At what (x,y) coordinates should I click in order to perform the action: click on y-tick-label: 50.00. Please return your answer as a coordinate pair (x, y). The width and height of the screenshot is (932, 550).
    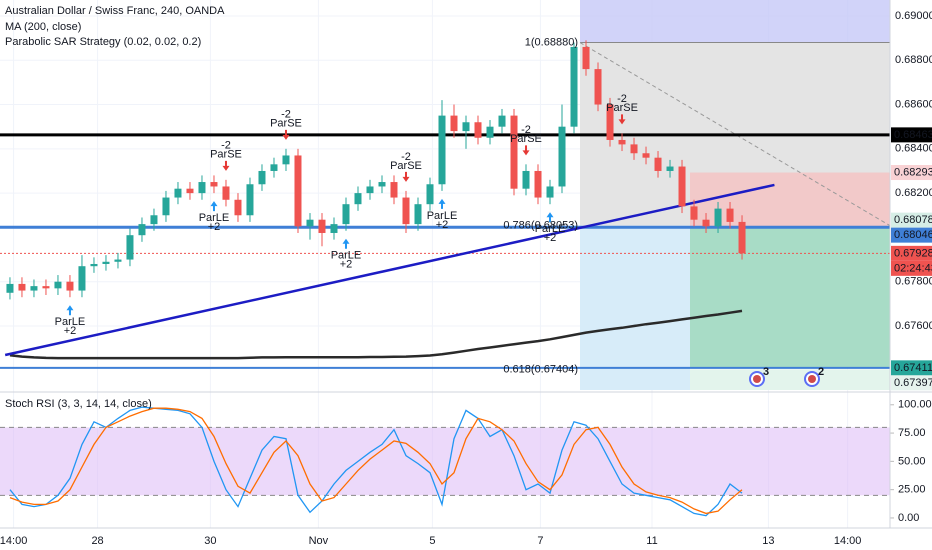
    Looking at the image, I should click on (912, 461).